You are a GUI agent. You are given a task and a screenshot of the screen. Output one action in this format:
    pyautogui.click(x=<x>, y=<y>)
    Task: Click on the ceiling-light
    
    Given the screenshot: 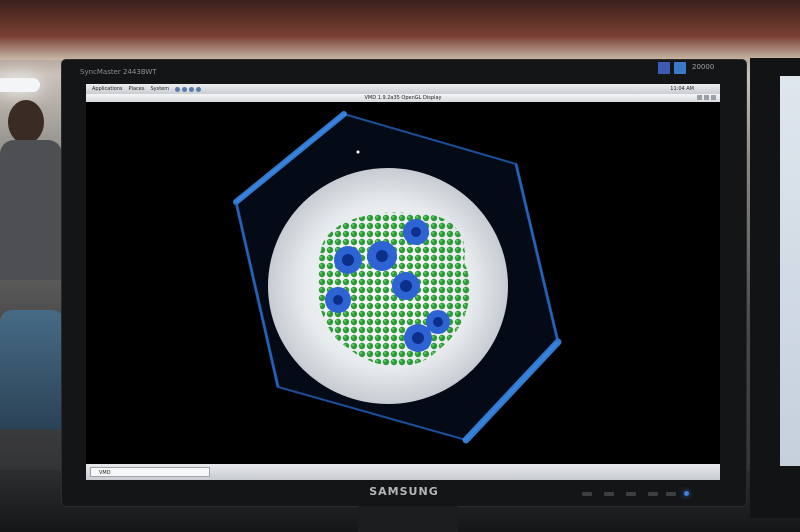 What is the action you would take?
    pyautogui.click(x=20, y=85)
    